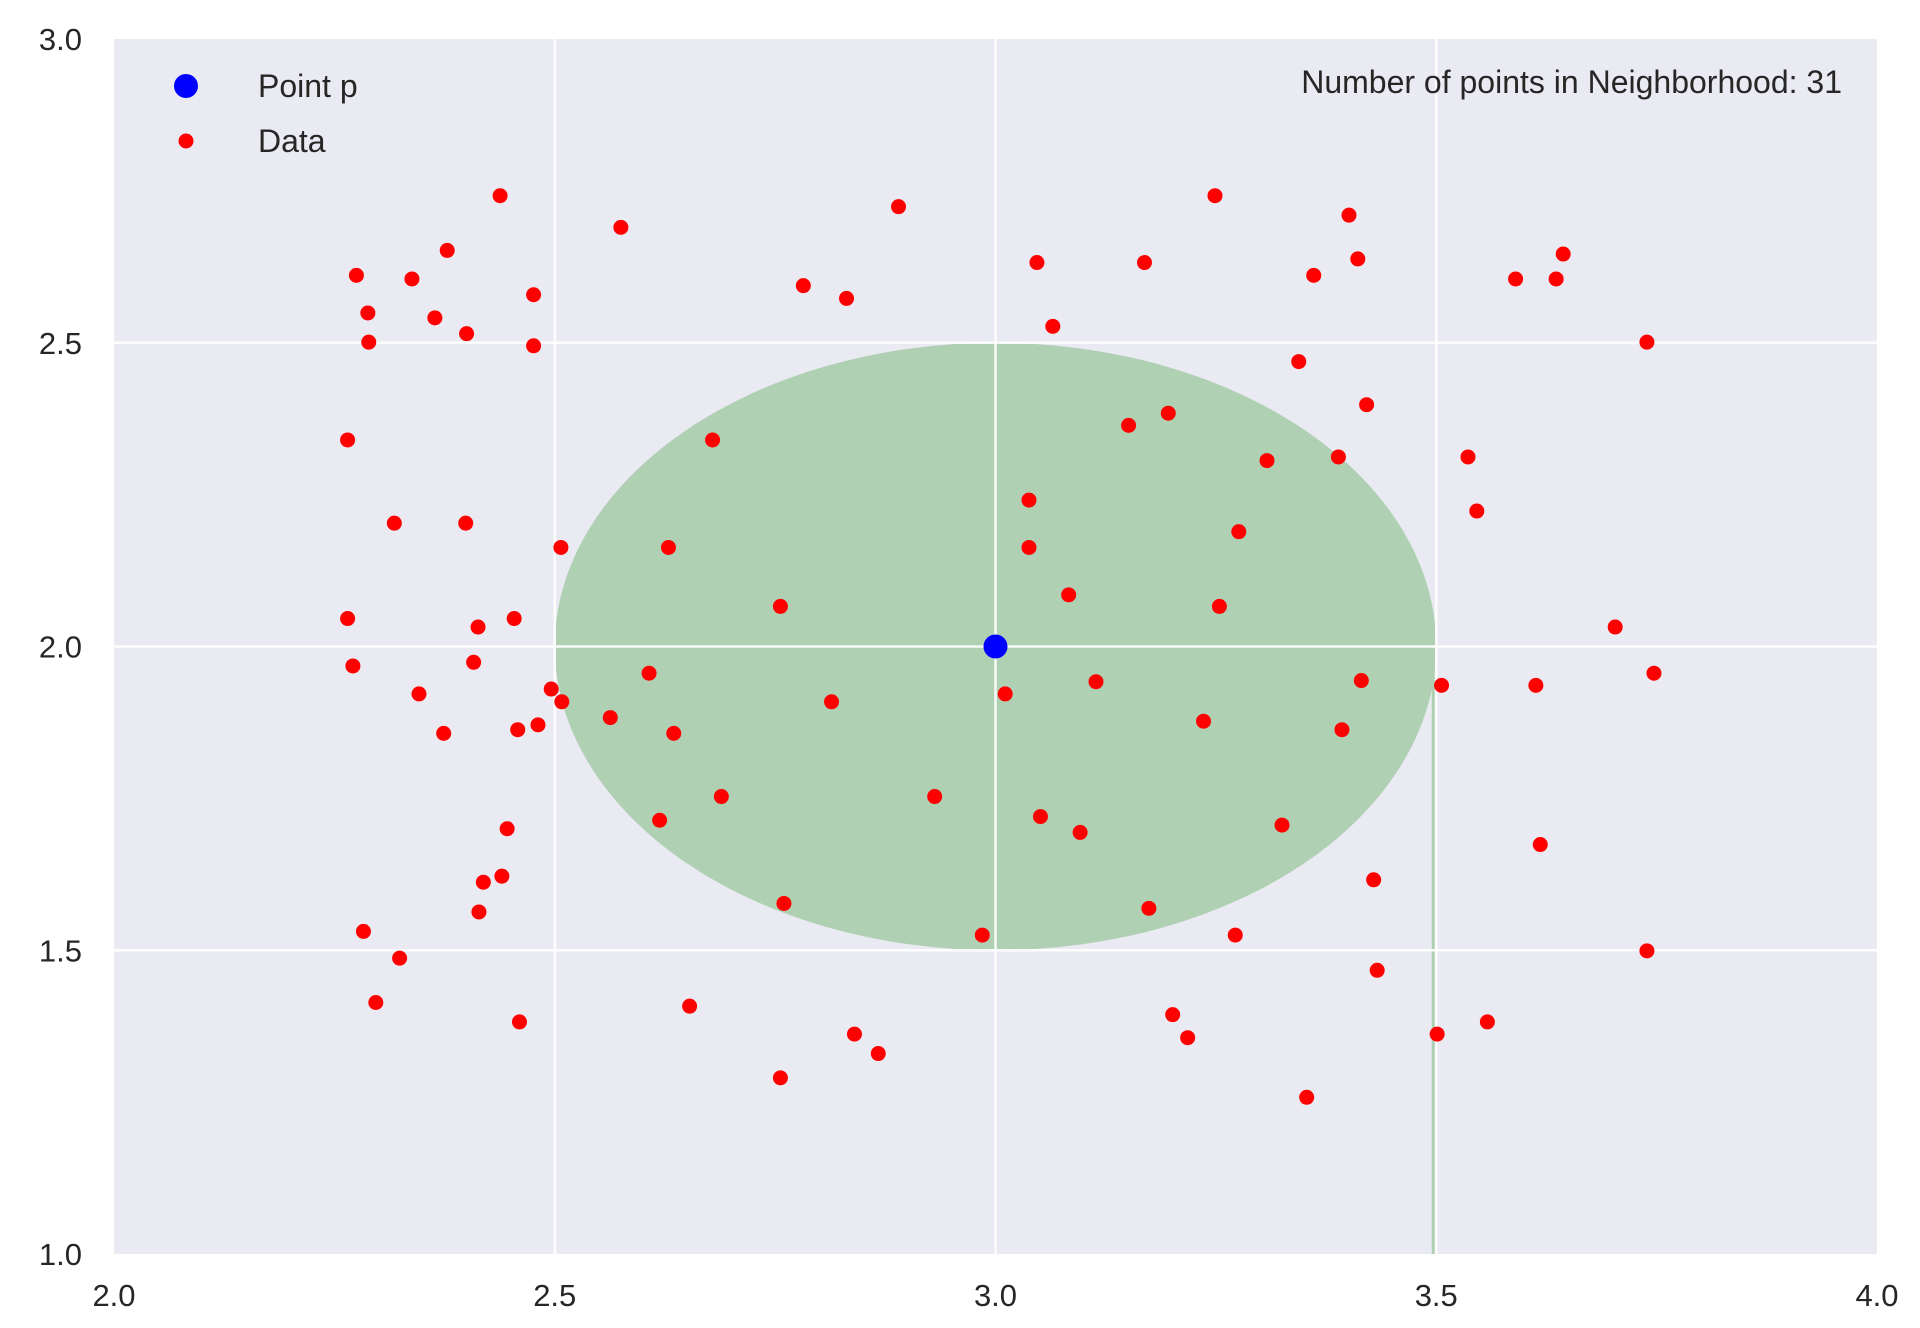 This screenshot has width=1920, height=1328. Describe the element at coordinates (554, 1295) in the screenshot. I see `x-tick-label: 2.5` at that location.